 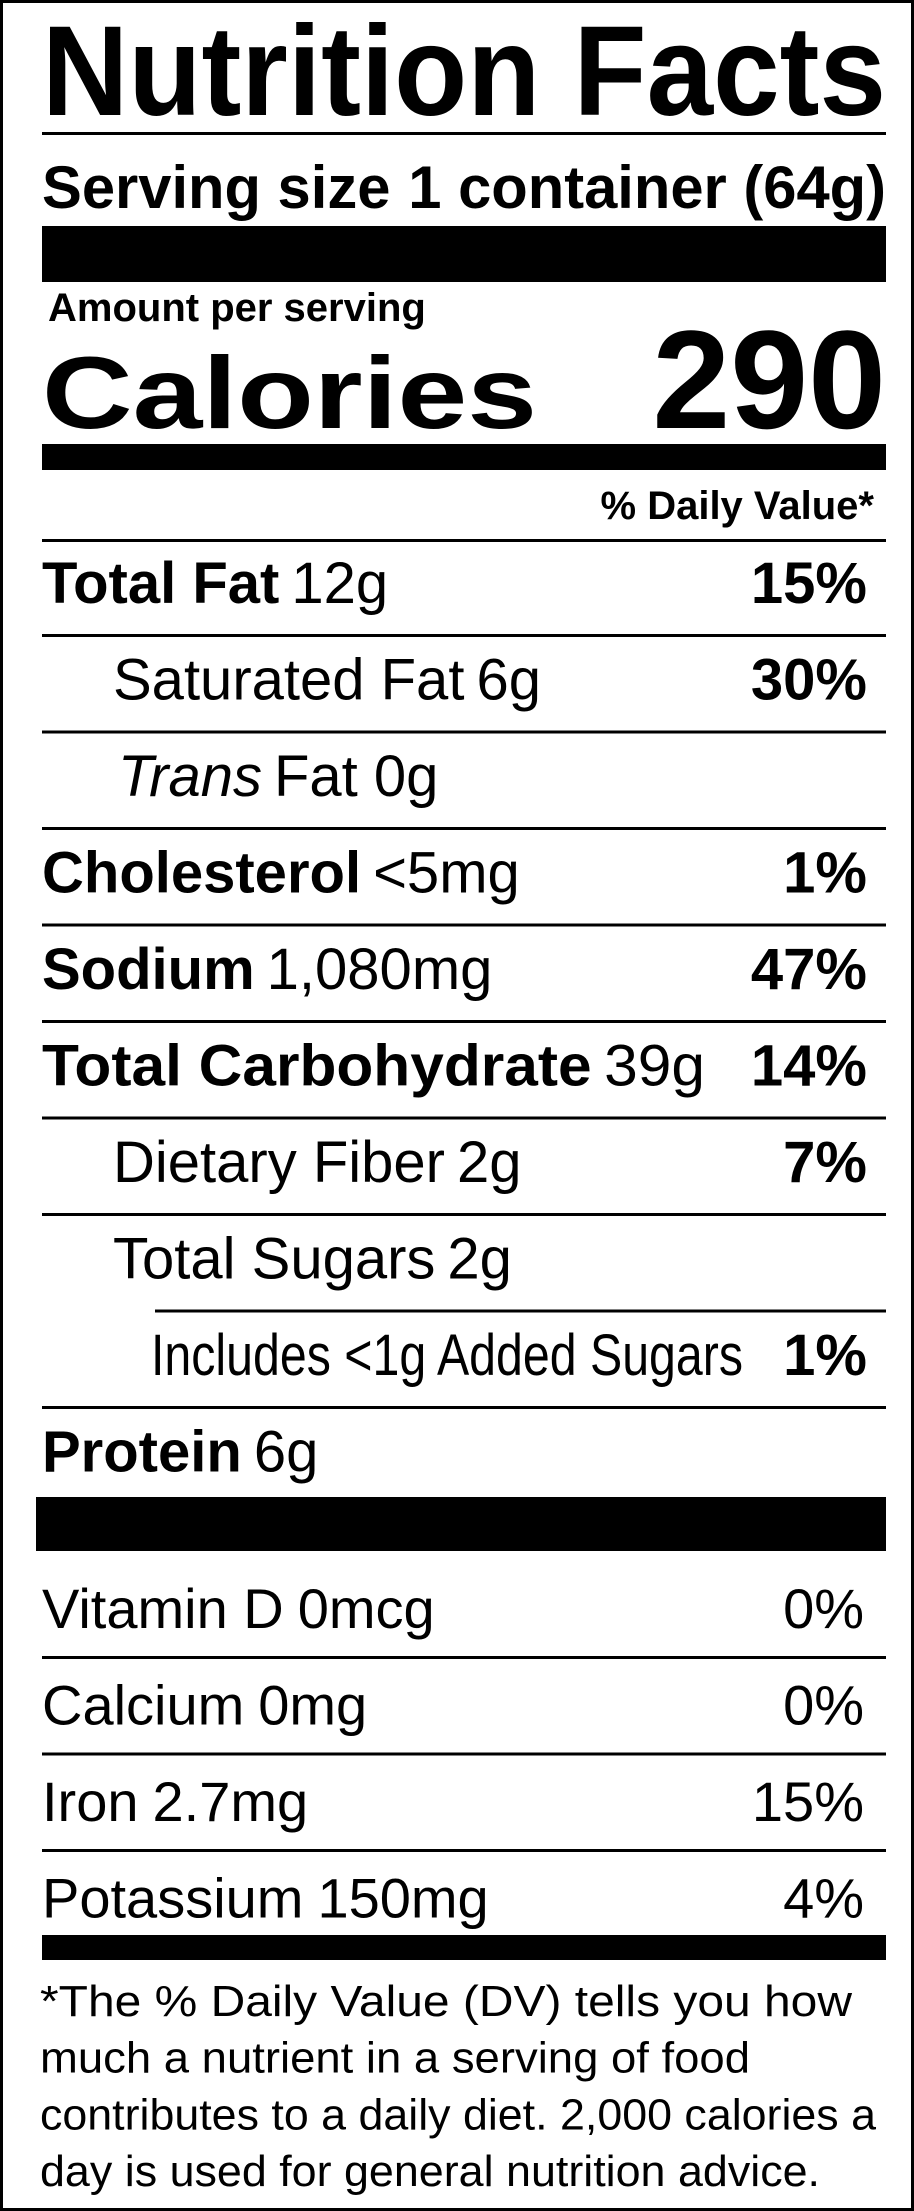 What do you see at coordinates (289, 393) in the screenshot?
I see `calories-label: Calories` at bounding box center [289, 393].